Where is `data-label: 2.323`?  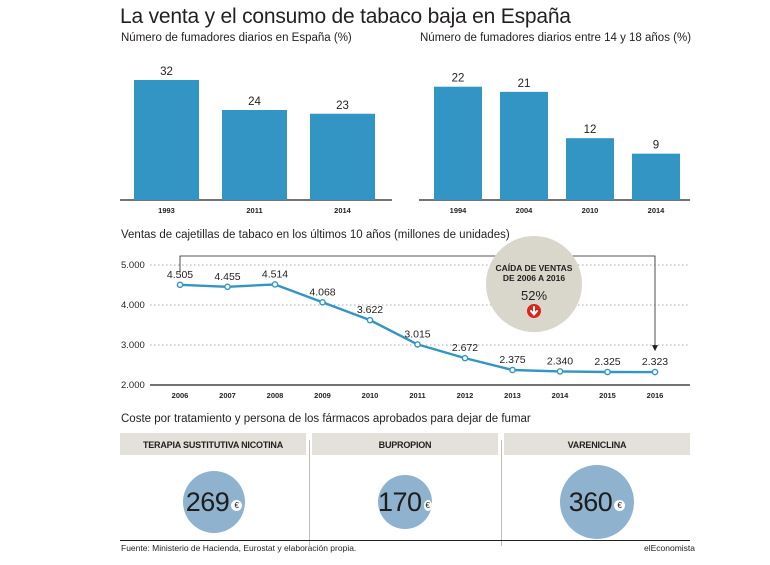
data-label: 2.323 is located at coordinates (655, 362).